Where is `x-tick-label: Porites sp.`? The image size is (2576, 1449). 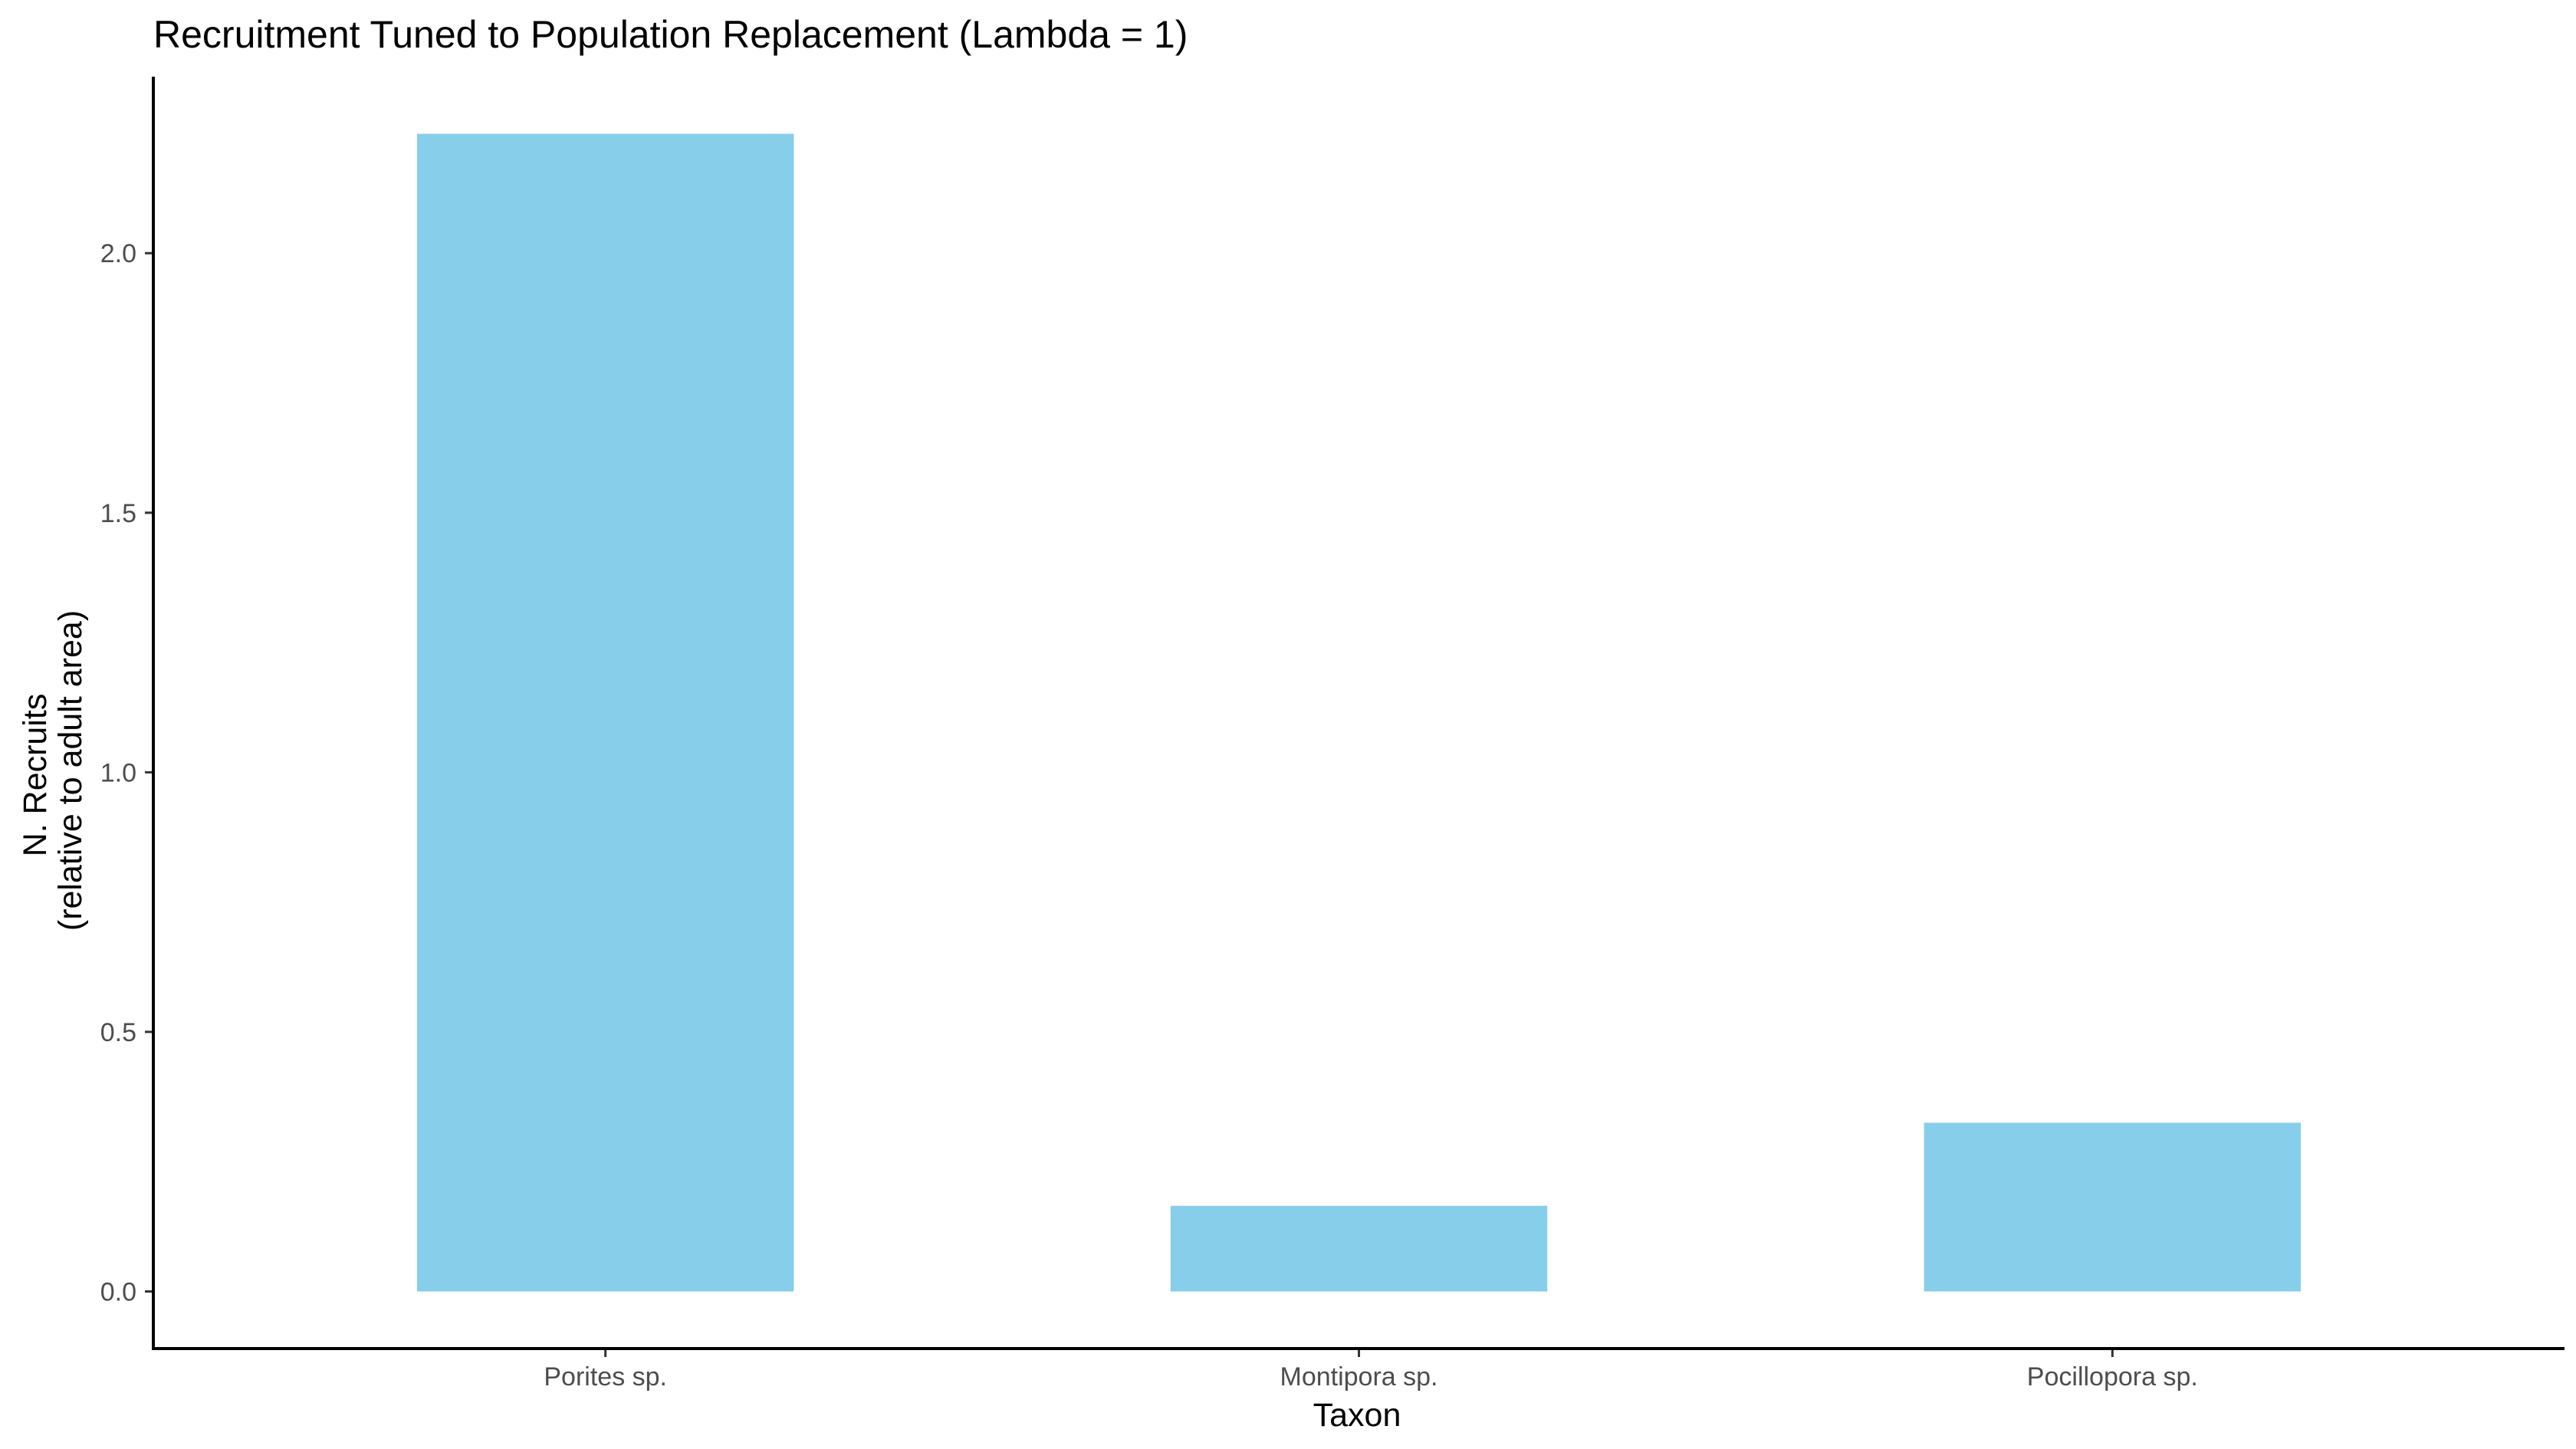
x-tick-label: Porites sp. is located at coordinates (605, 1377).